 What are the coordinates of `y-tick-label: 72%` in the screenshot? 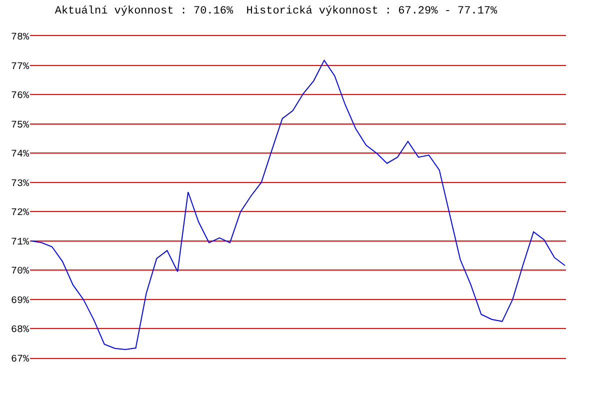 It's located at (19, 214).